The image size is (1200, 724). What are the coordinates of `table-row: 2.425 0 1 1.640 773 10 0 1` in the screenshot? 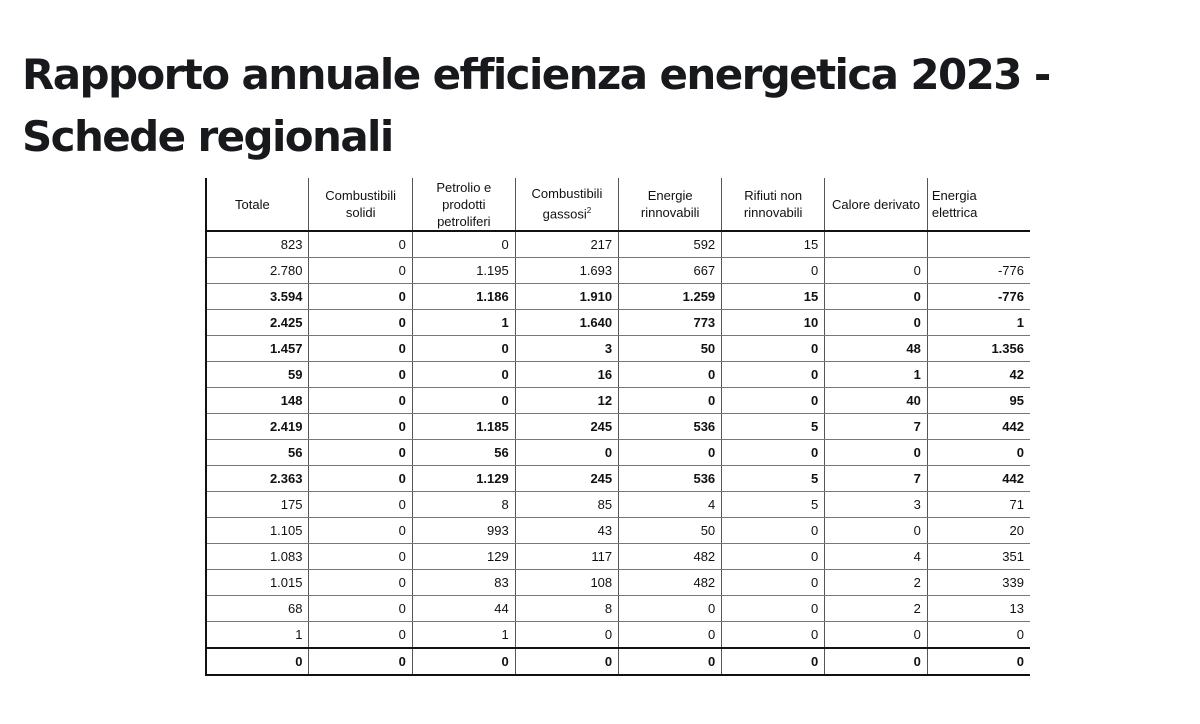 It's located at (617, 322).